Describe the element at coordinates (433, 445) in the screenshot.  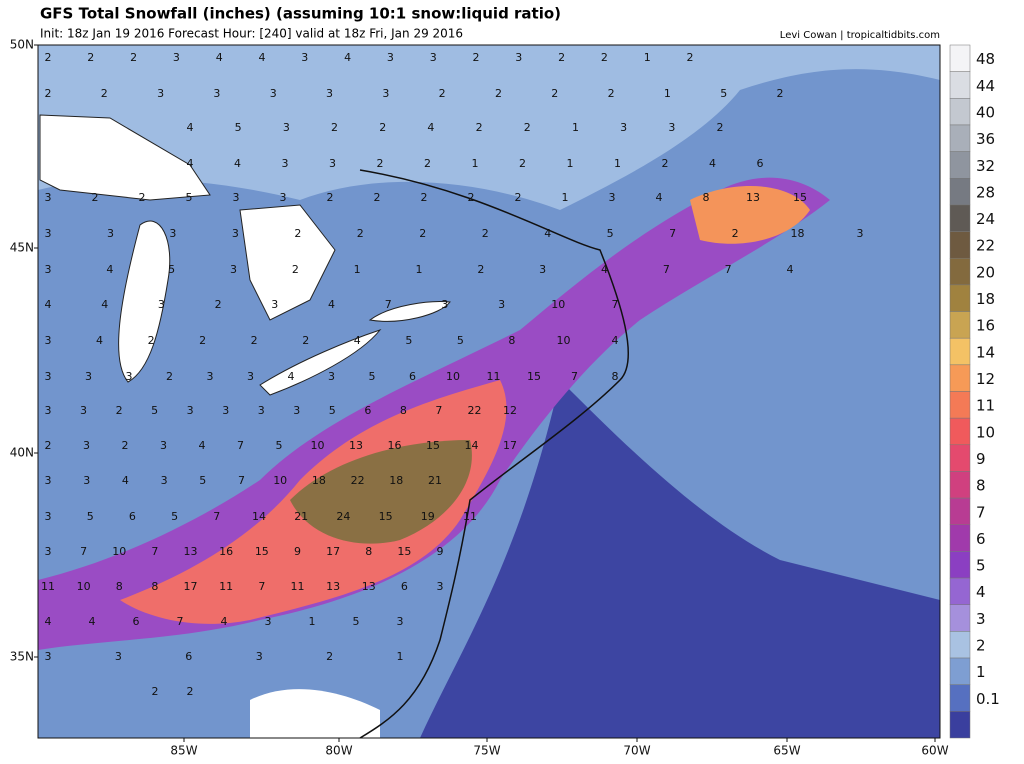
I see `snow-value: 15` at that location.